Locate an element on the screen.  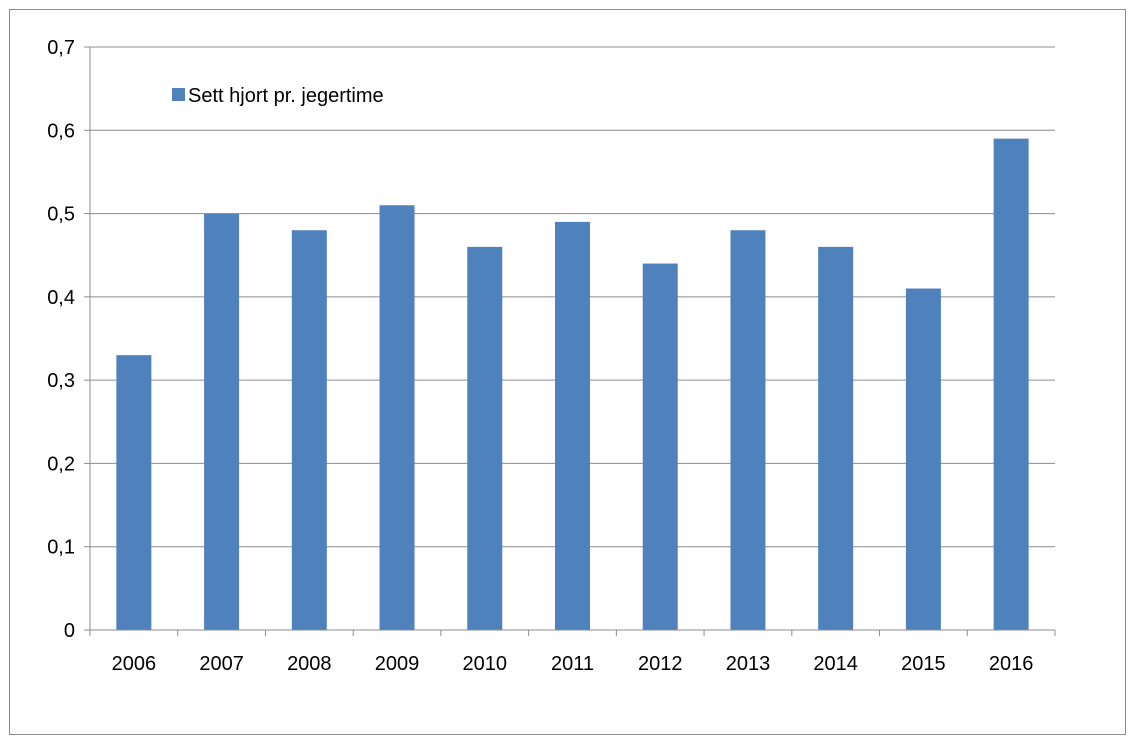
y-tick-label-3: 0,3 is located at coordinates (61, 381).